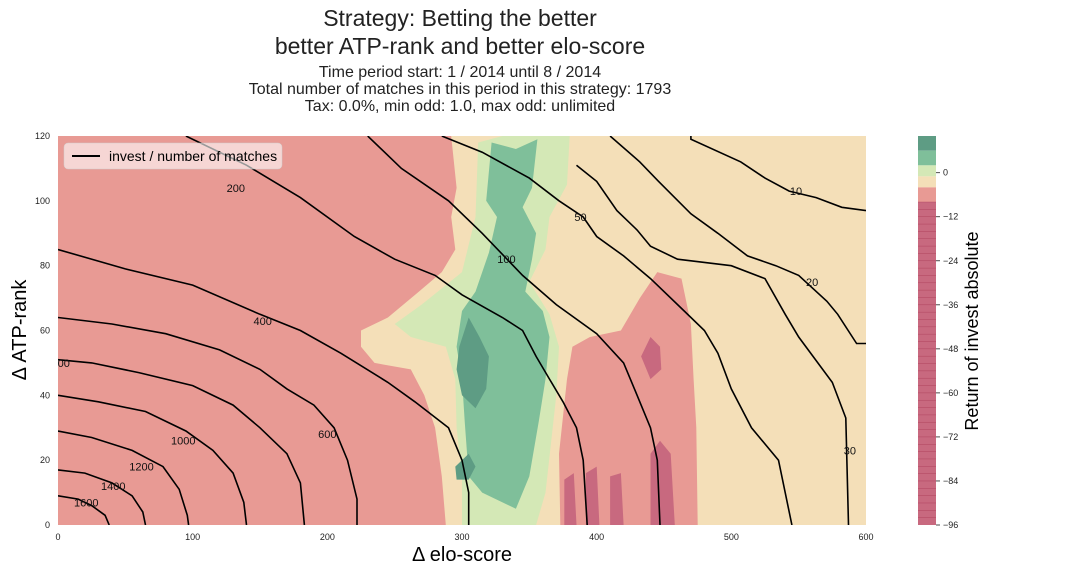  I want to click on colorbar-tick-label: −84, so click(950, 481).